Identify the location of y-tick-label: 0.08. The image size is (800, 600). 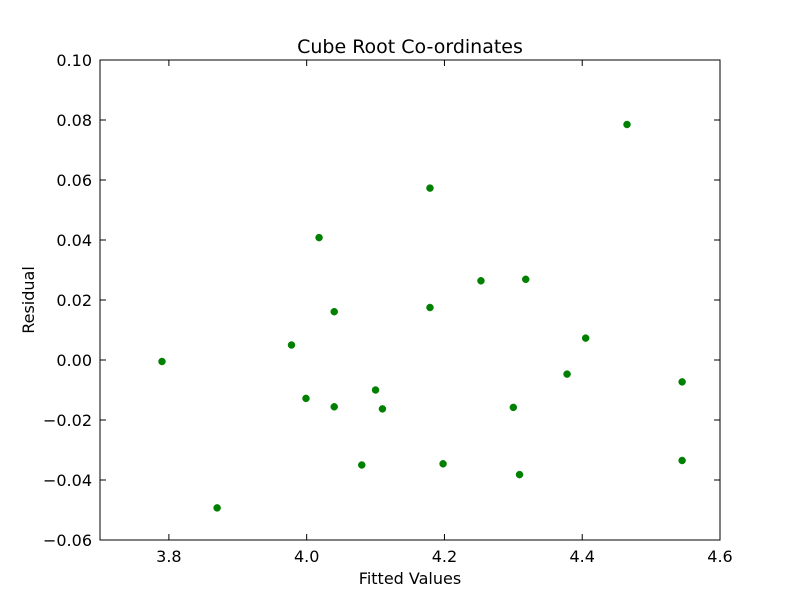
(74, 120).